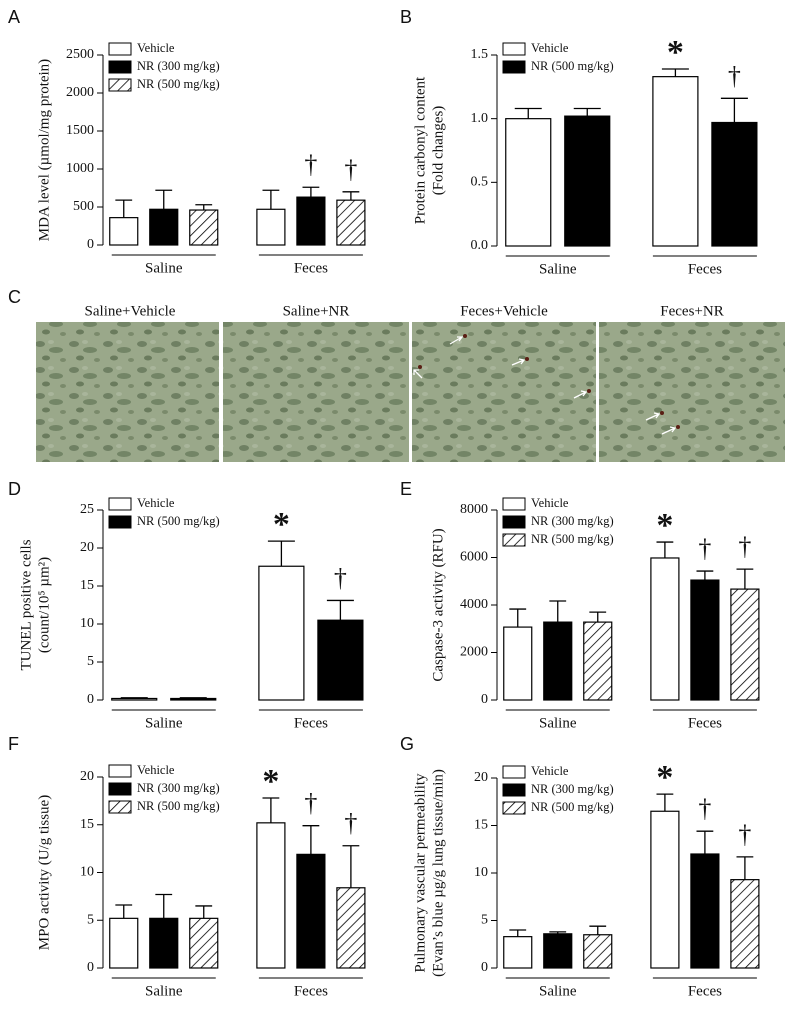 This screenshot has width=792, height=1015. I want to click on micrograph-title: Feces+NR, so click(691, 311).